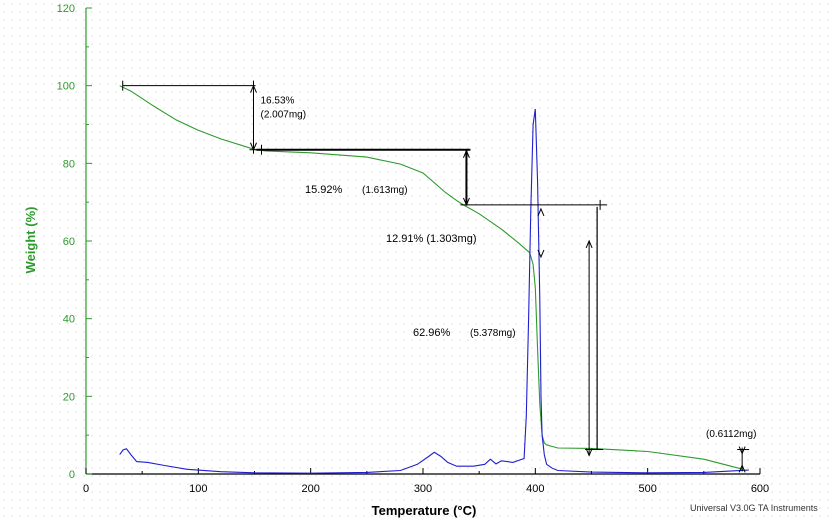  Describe the element at coordinates (324, 190) in the screenshot. I see `annotation-label: 15.92%` at that location.